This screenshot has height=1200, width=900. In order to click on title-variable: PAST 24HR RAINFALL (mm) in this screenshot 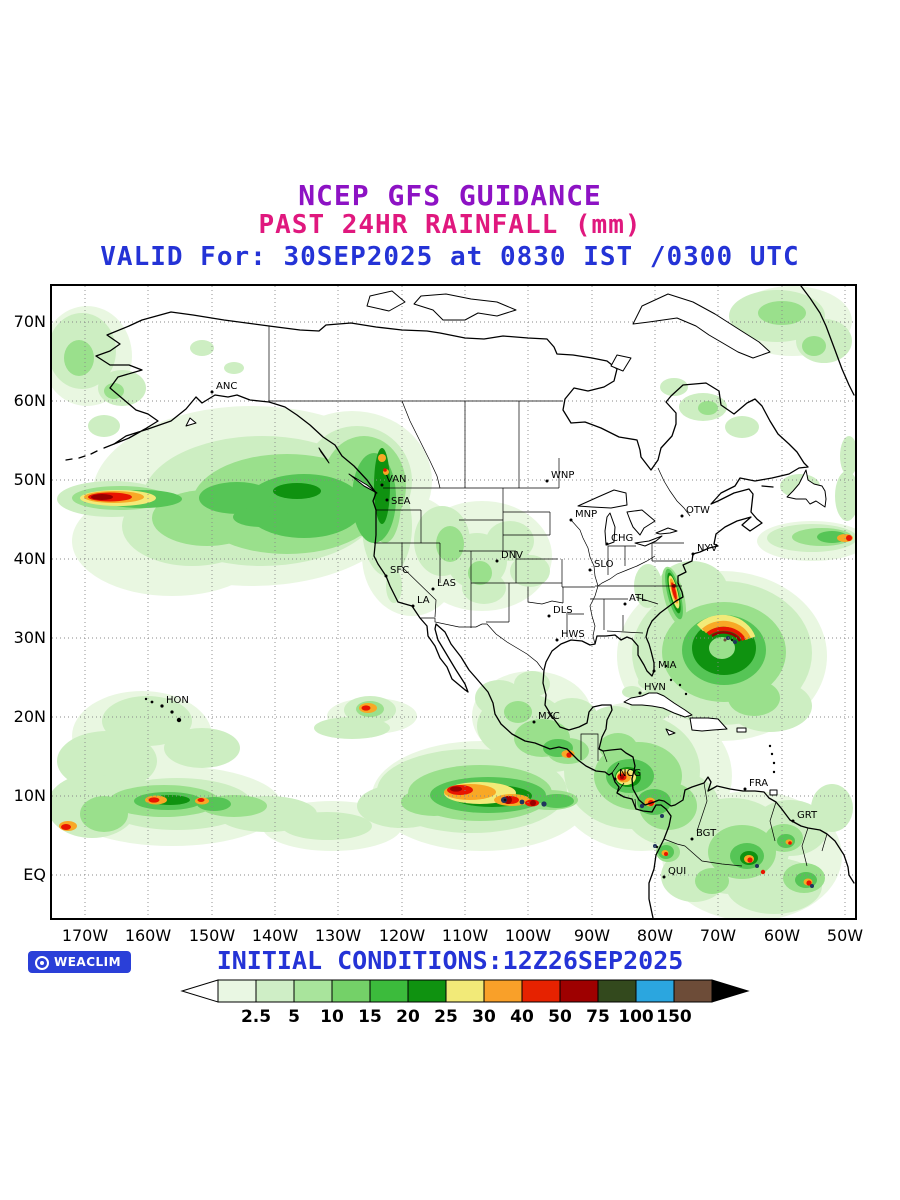, I will do `click(450, 225)`.